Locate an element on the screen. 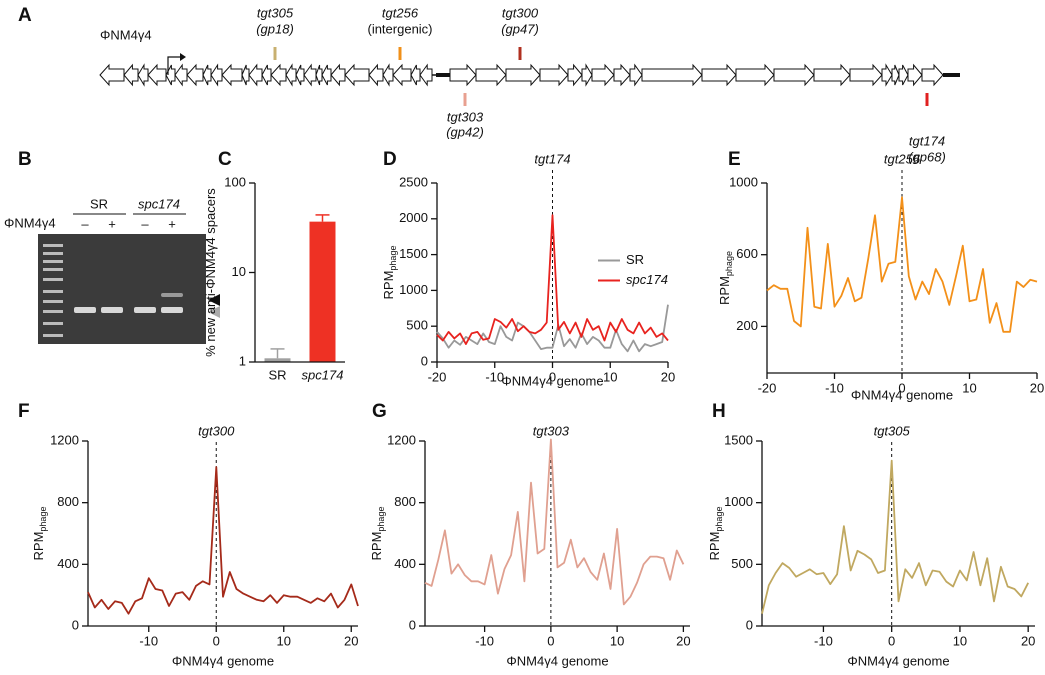 The width and height of the screenshot is (1045, 675). y-tick-label: 400 is located at coordinates (405, 563).